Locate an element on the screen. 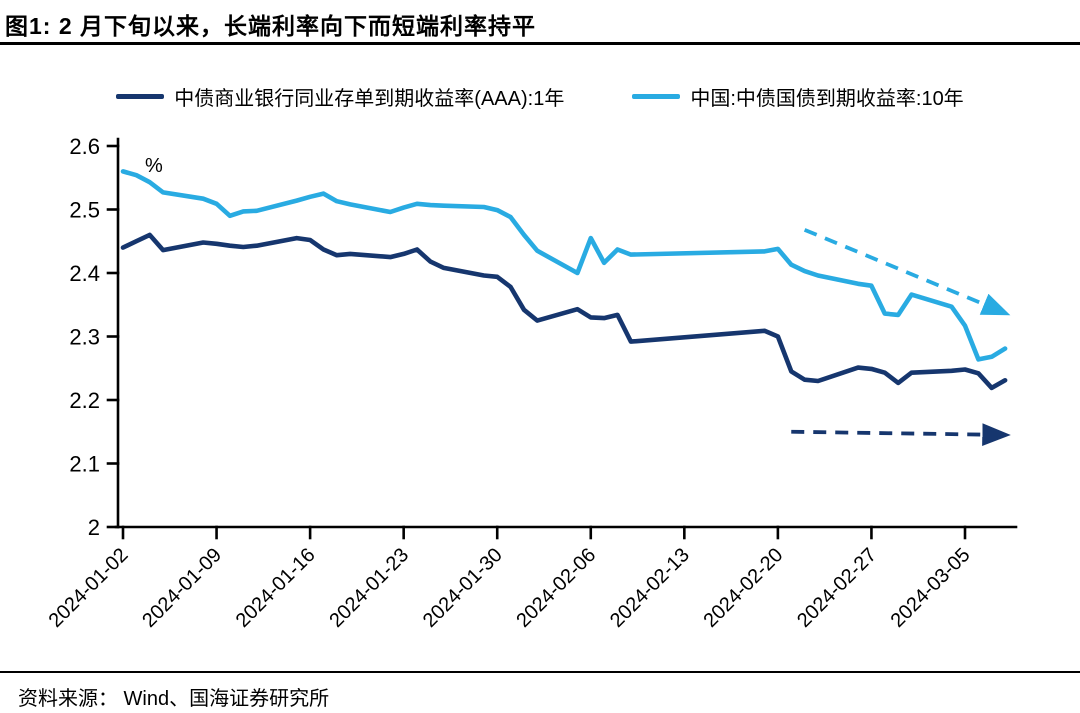  x-tick-label: 2024-01-23 is located at coordinates (369, 588).